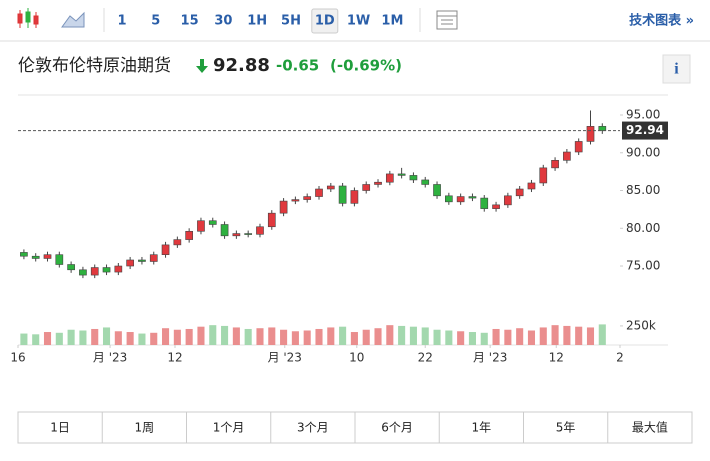  I want to click on area-icon, so click(73, 19).